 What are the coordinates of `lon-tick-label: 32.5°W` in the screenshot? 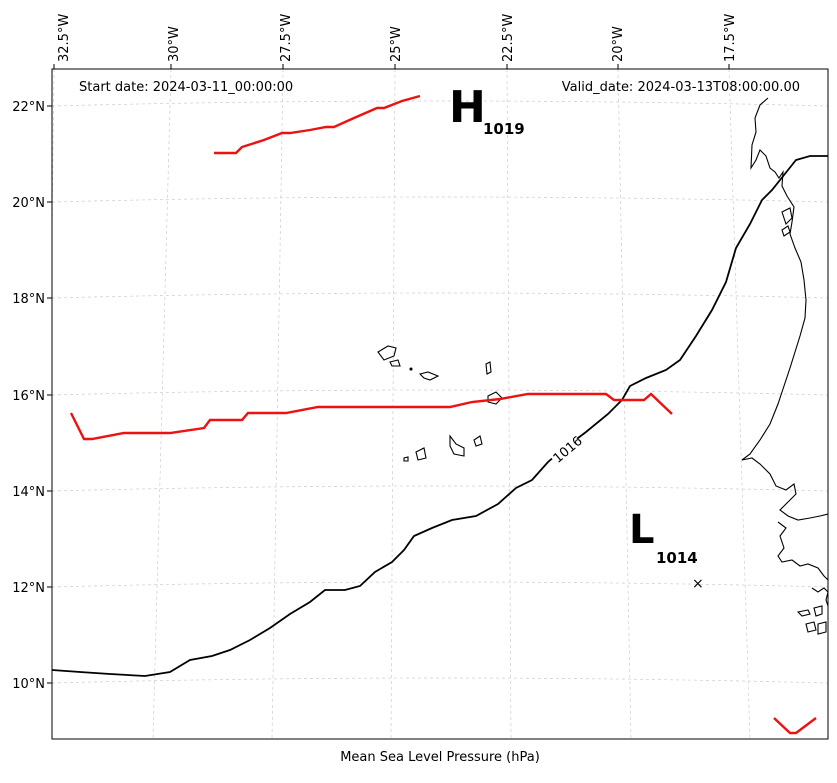 It's located at (64, 38).